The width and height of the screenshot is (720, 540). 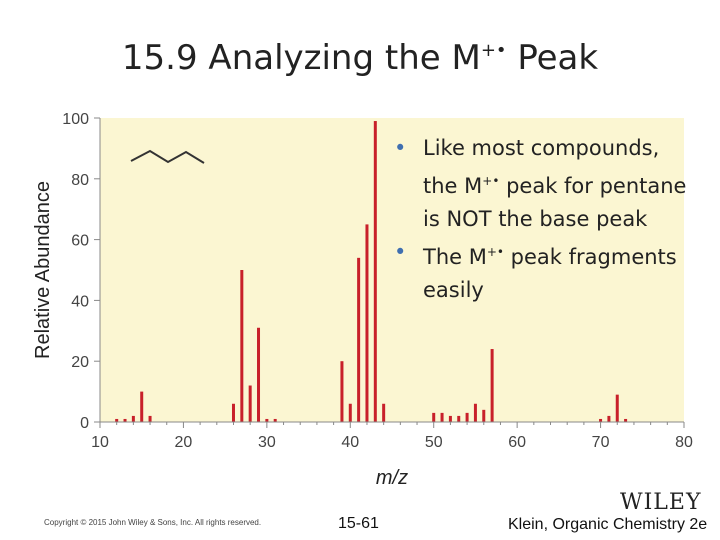 What do you see at coordinates (517, 442) in the screenshot?
I see `x-tick-label: 60` at bounding box center [517, 442].